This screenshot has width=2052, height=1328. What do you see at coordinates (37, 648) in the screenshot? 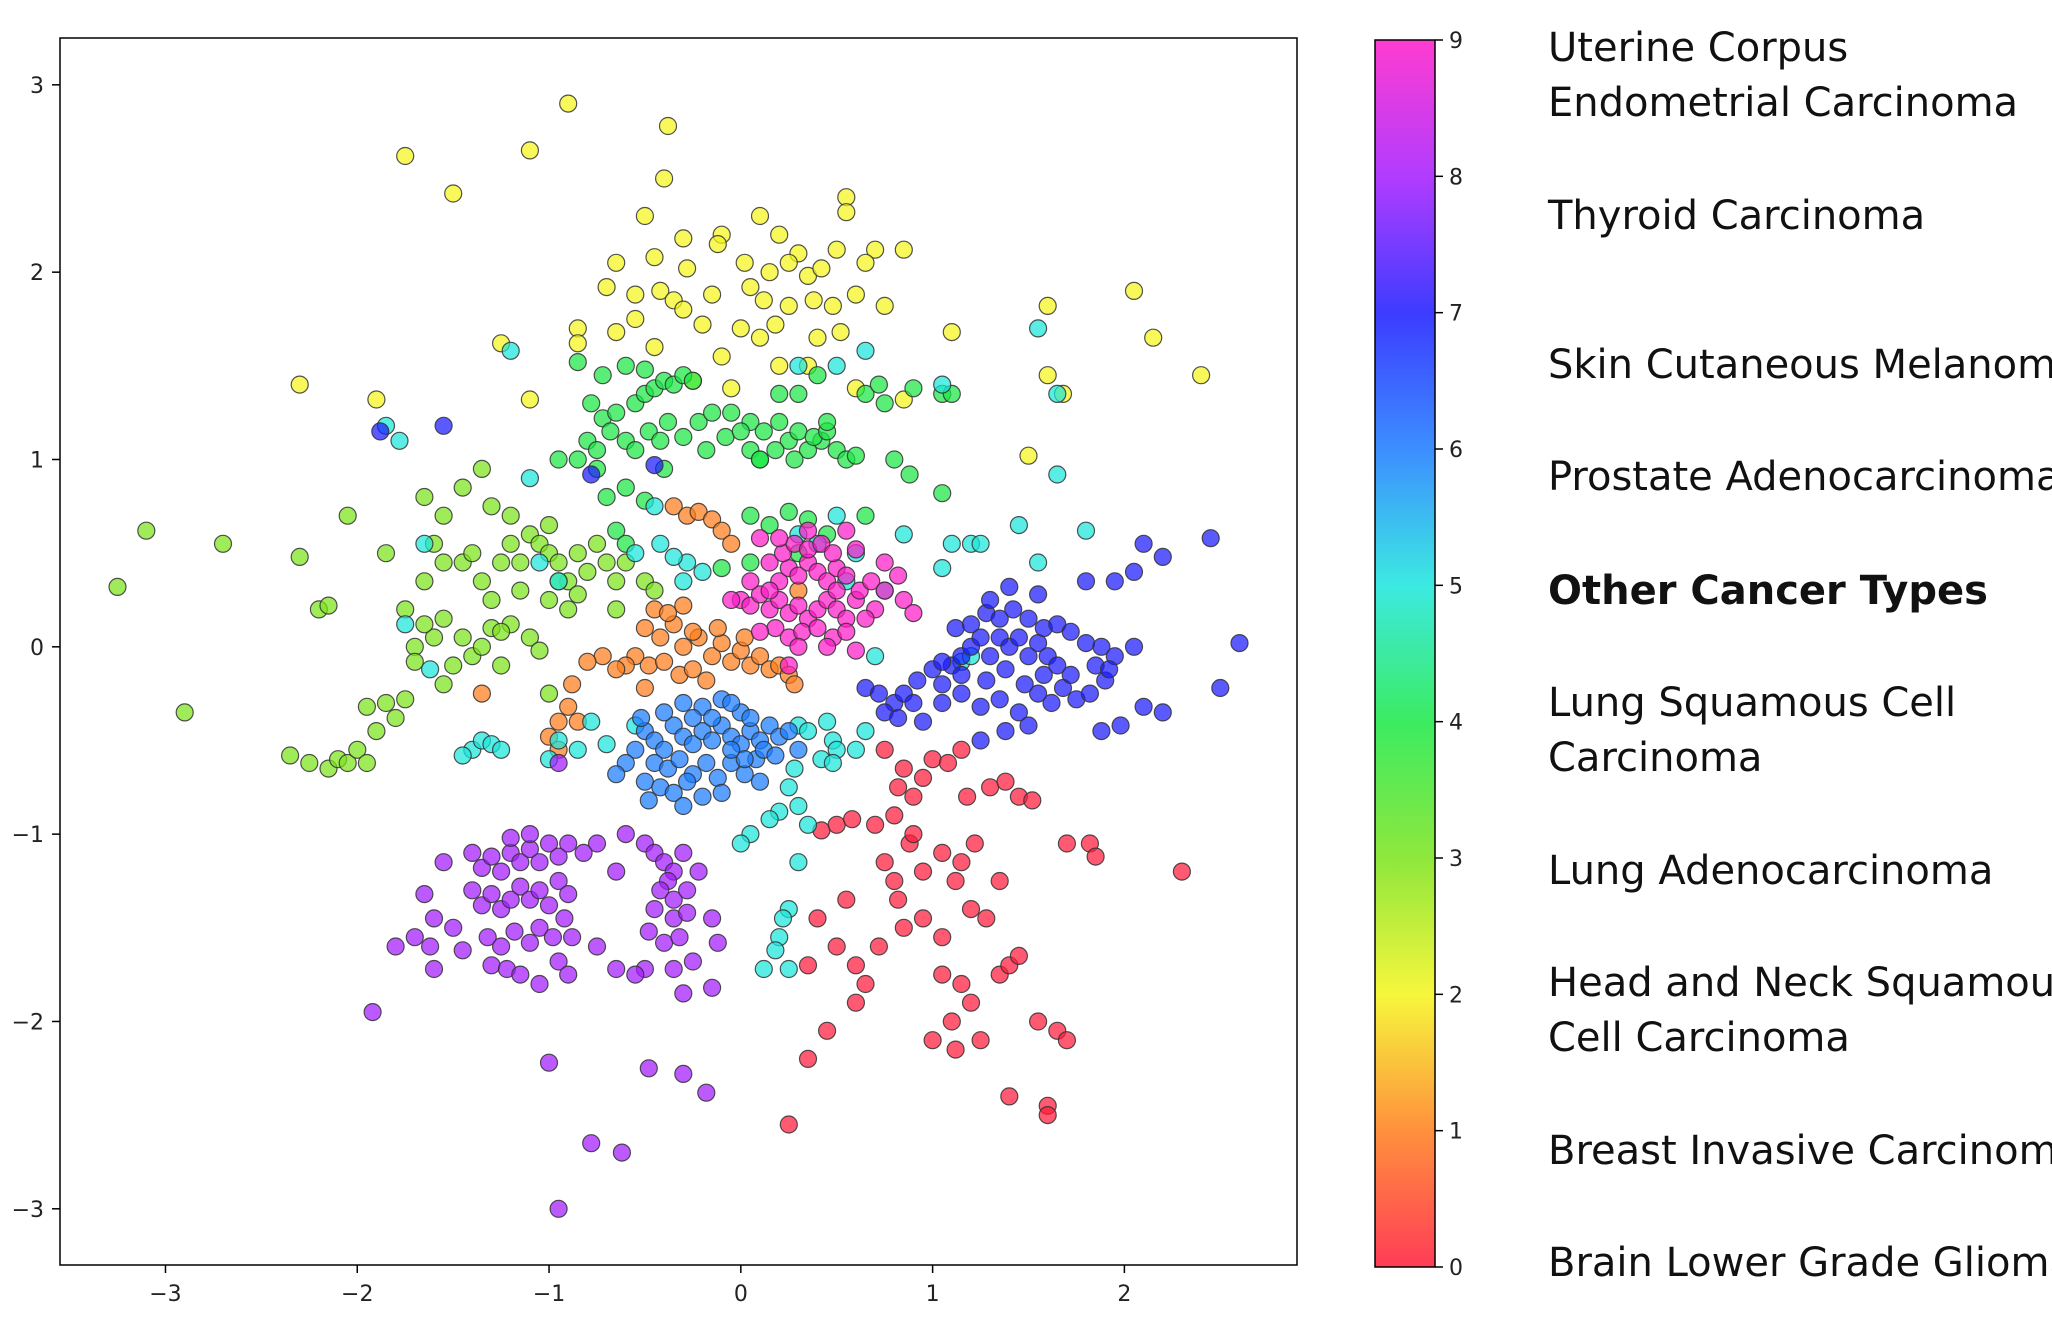
I see `y-tick-label: 0` at bounding box center [37, 648].